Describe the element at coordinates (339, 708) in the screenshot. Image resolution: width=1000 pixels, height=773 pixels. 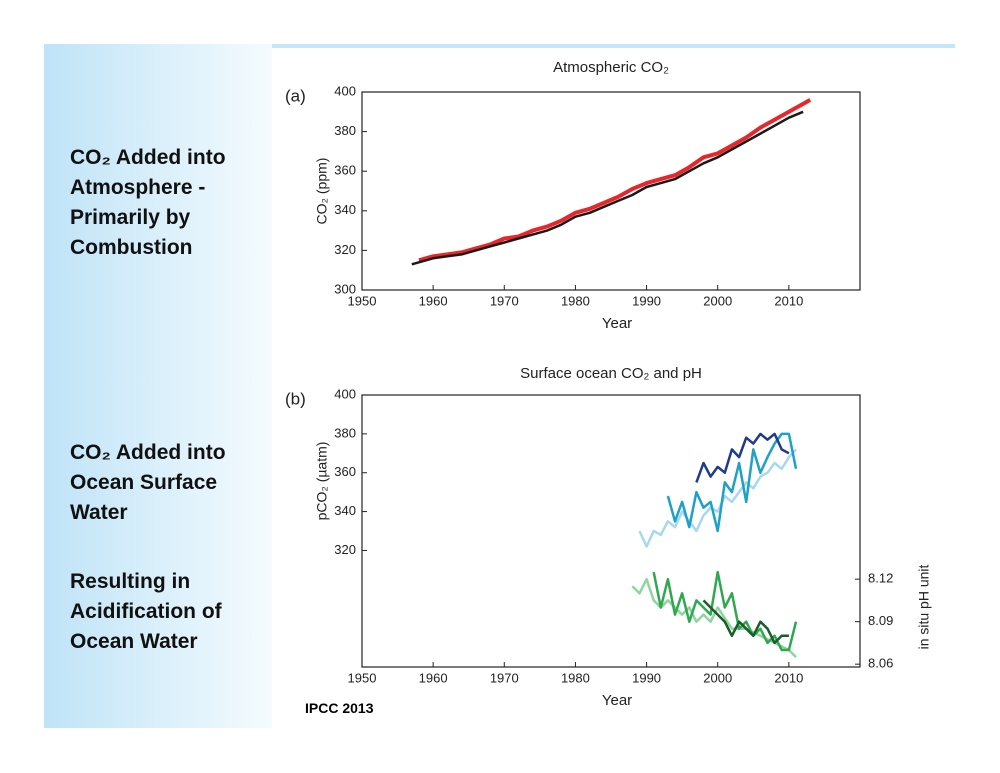
I see `credit: IPCC 2013` at that location.